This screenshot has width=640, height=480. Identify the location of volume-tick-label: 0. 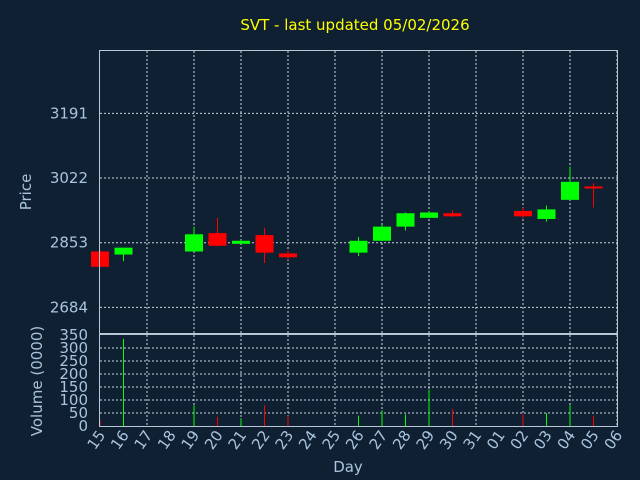
(83, 426).